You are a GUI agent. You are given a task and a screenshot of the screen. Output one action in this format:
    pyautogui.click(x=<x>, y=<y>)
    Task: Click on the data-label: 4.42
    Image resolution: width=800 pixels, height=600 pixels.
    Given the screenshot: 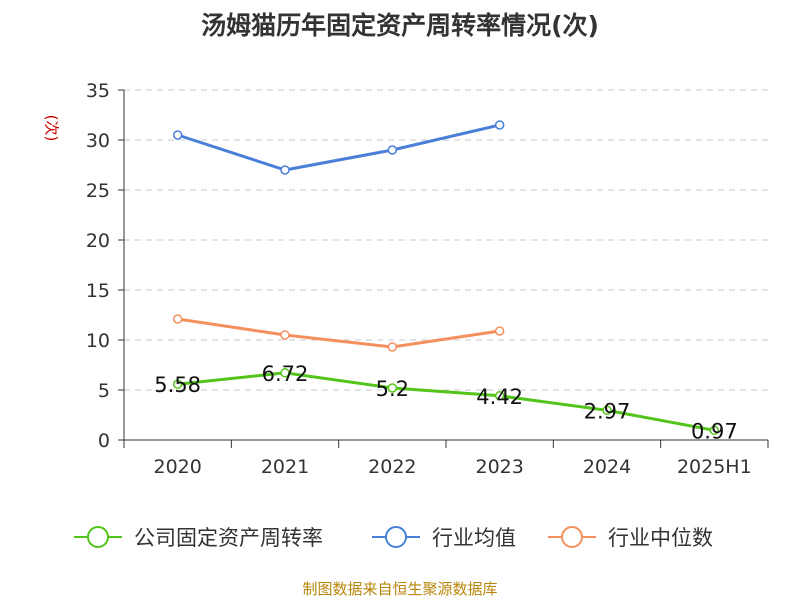 What is the action you would take?
    pyautogui.click(x=499, y=397)
    